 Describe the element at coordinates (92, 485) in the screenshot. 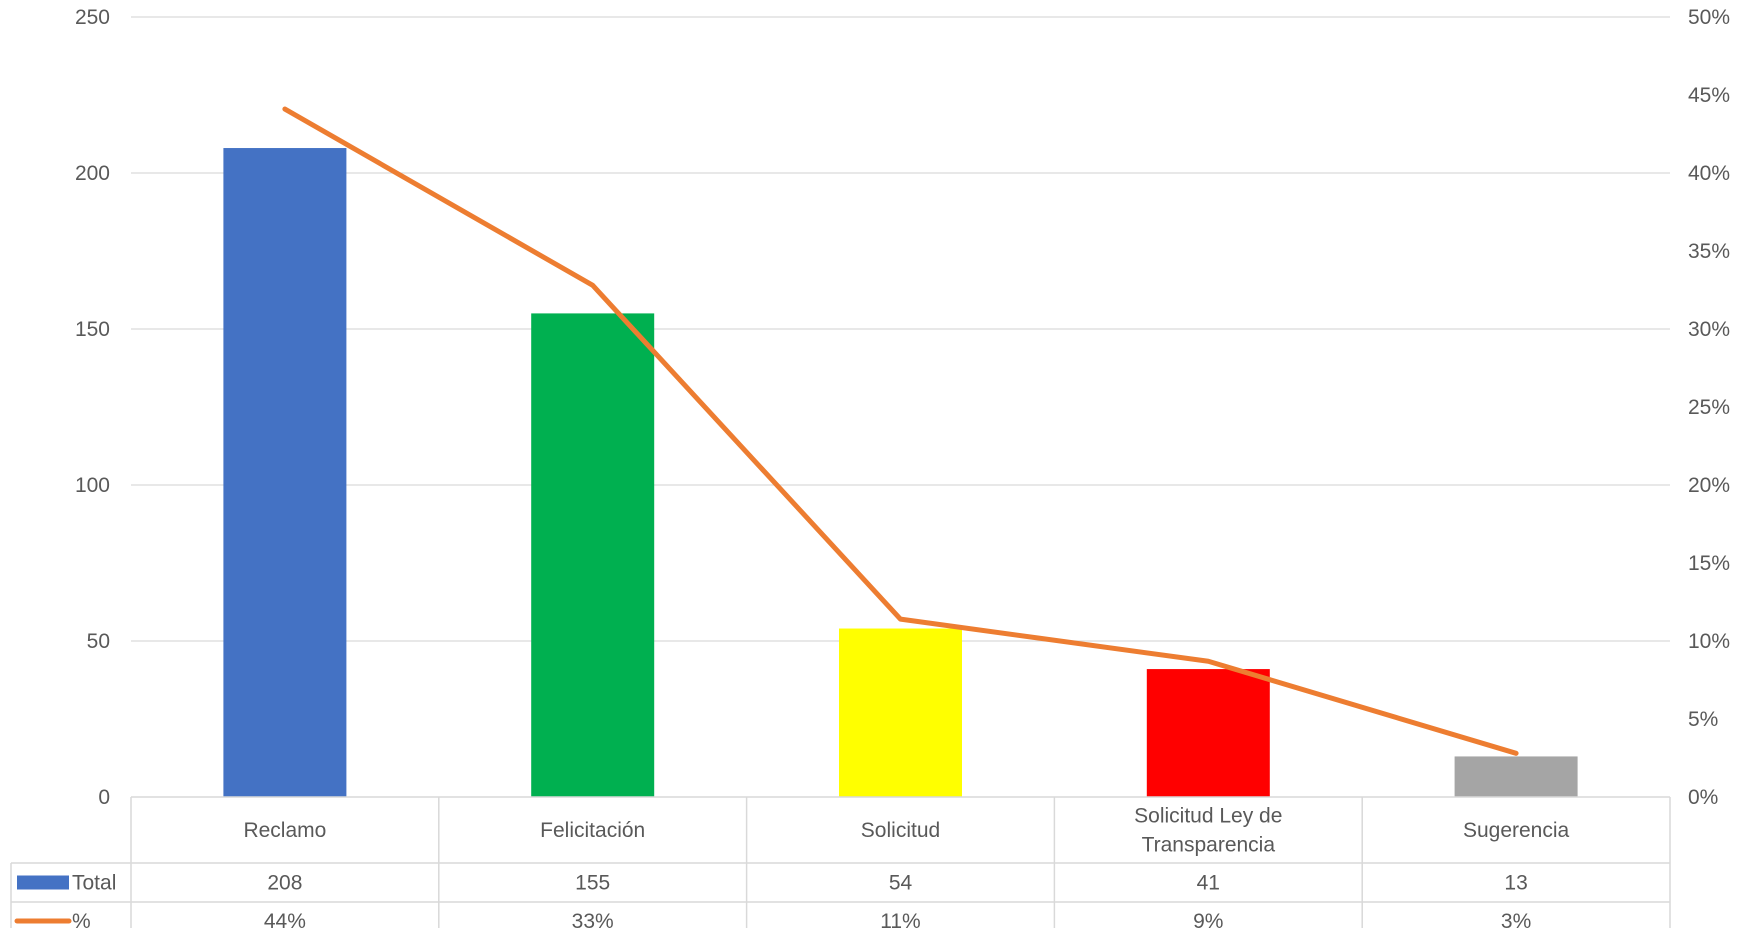

I see `left-tick-label: 100` at that location.